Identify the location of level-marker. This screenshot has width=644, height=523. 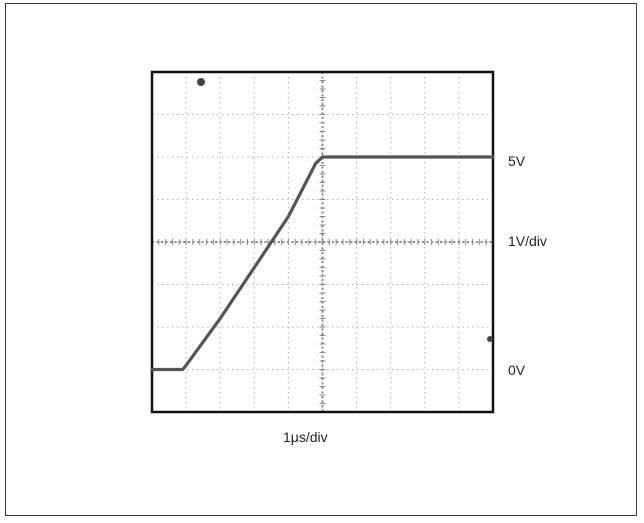
(490, 339).